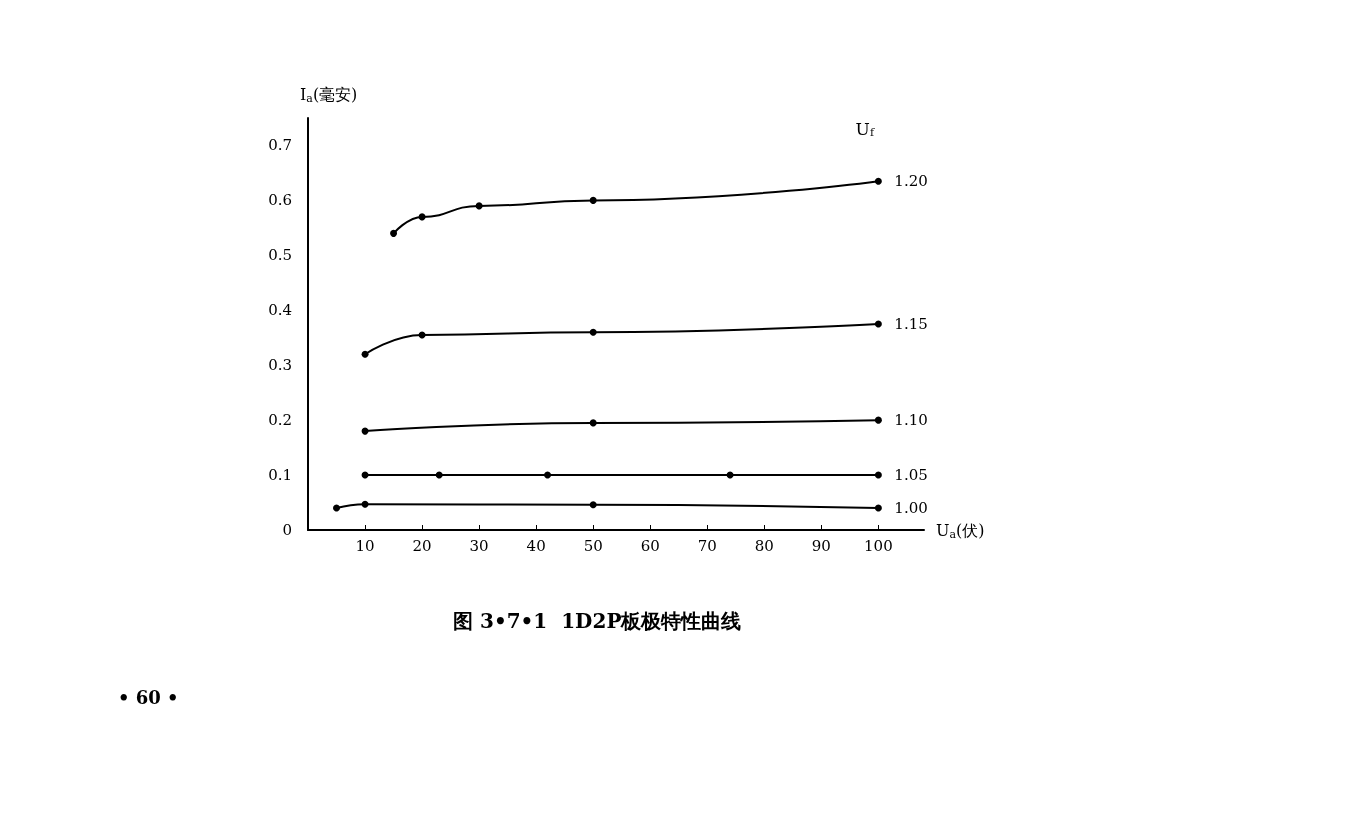  Describe the element at coordinates (287, 530) in the screenshot. I see `y-tick-label: 0` at that location.